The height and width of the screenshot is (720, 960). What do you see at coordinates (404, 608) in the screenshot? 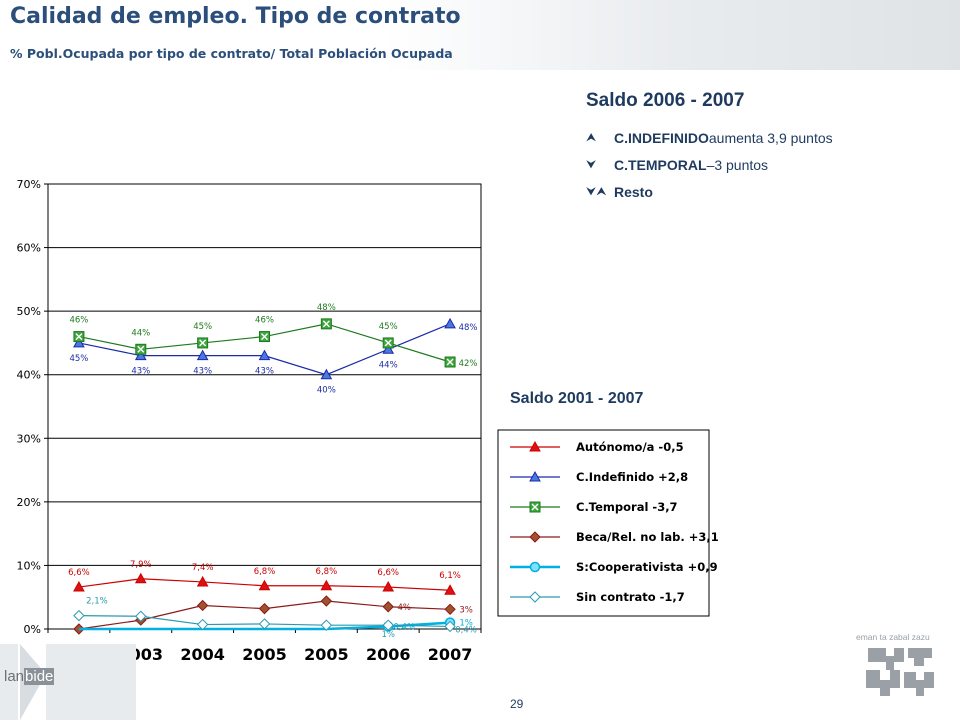
I see `data-label: 4%` at bounding box center [404, 608].